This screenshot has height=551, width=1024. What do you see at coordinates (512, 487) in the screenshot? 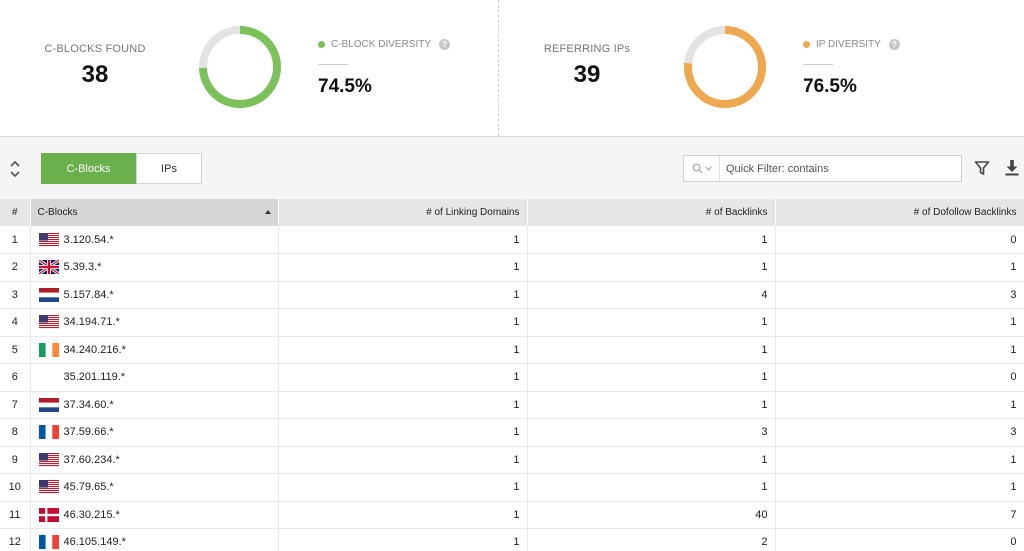
I see `table-row: 10 45.79.65.* 1 1 1` at bounding box center [512, 487].